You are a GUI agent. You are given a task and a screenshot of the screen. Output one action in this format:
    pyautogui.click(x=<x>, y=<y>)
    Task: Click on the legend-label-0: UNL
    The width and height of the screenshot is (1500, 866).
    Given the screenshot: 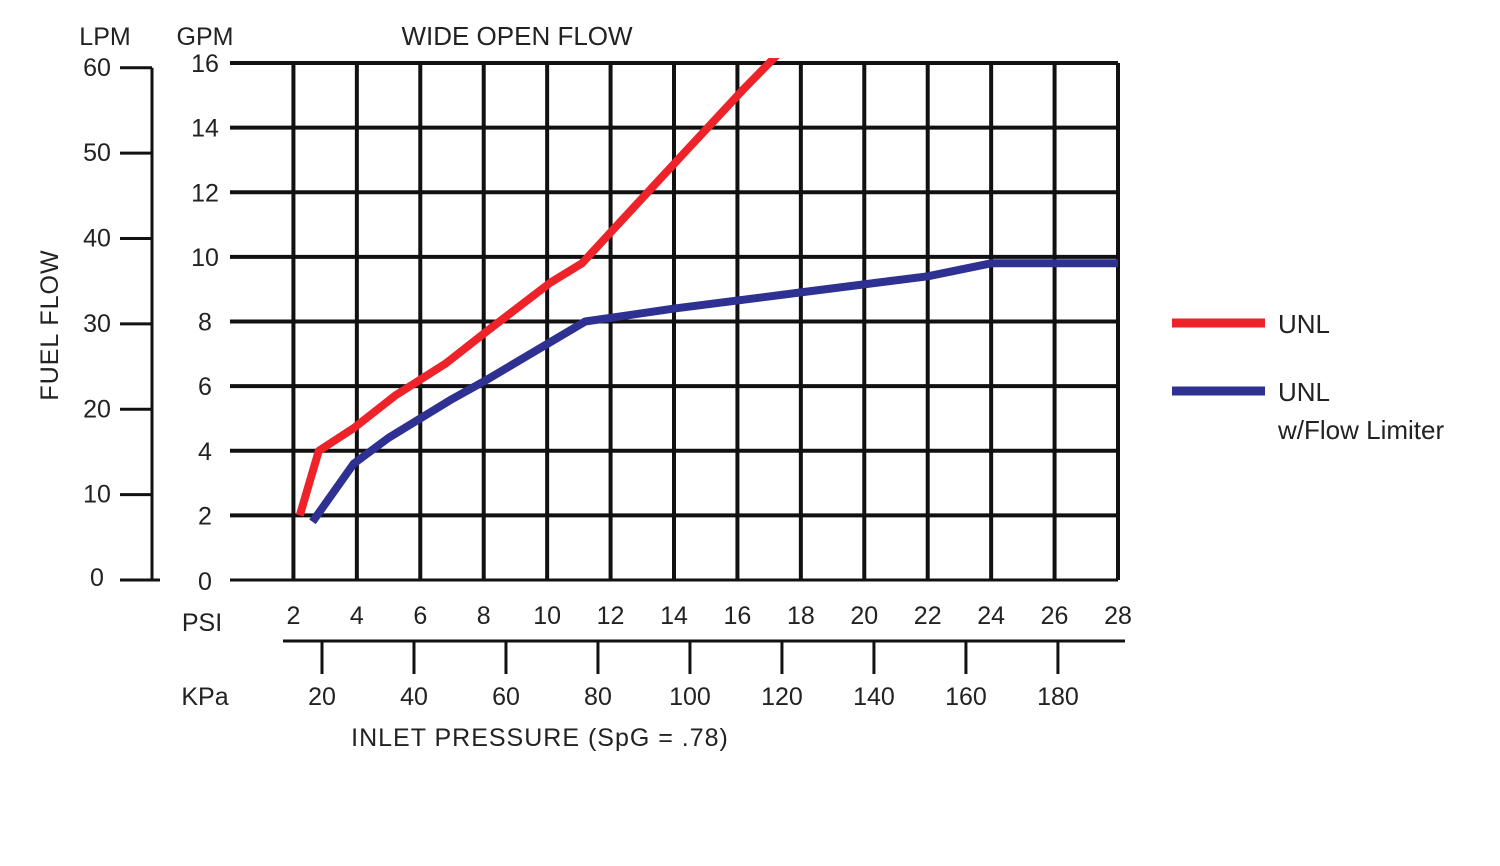 What is the action you would take?
    pyautogui.click(x=1304, y=324)
    